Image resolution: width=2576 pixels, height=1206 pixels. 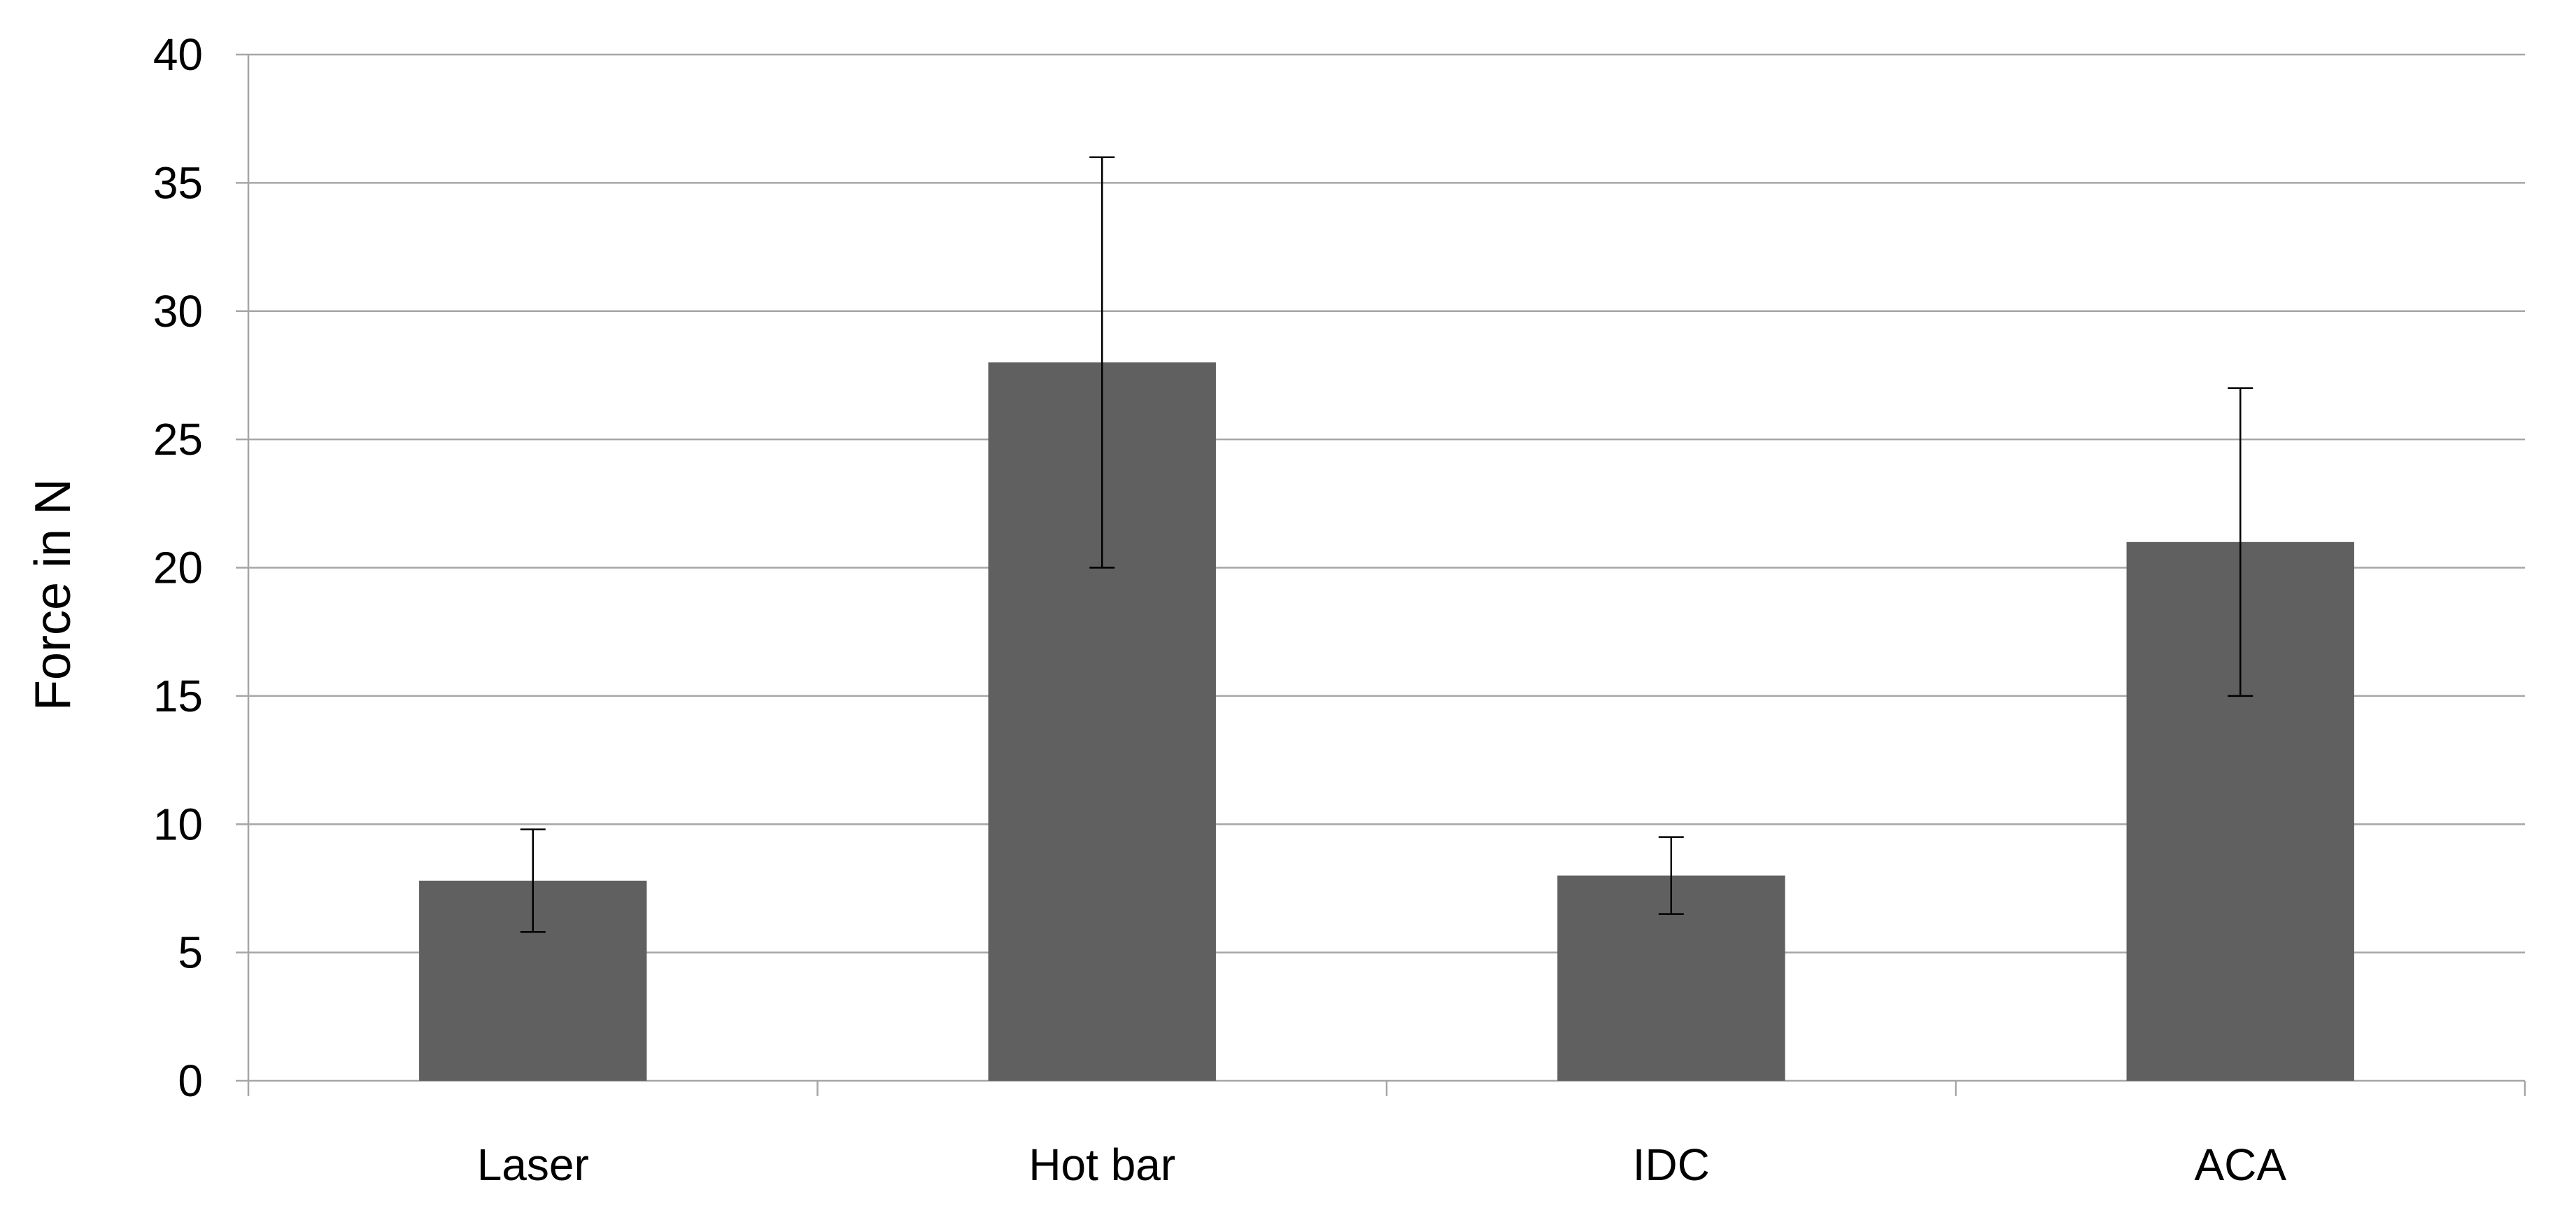 What do you see at coordinates (191, 953) in the screenshot?
I see `y-tick-label: 5` at bounding box center [191, 953].